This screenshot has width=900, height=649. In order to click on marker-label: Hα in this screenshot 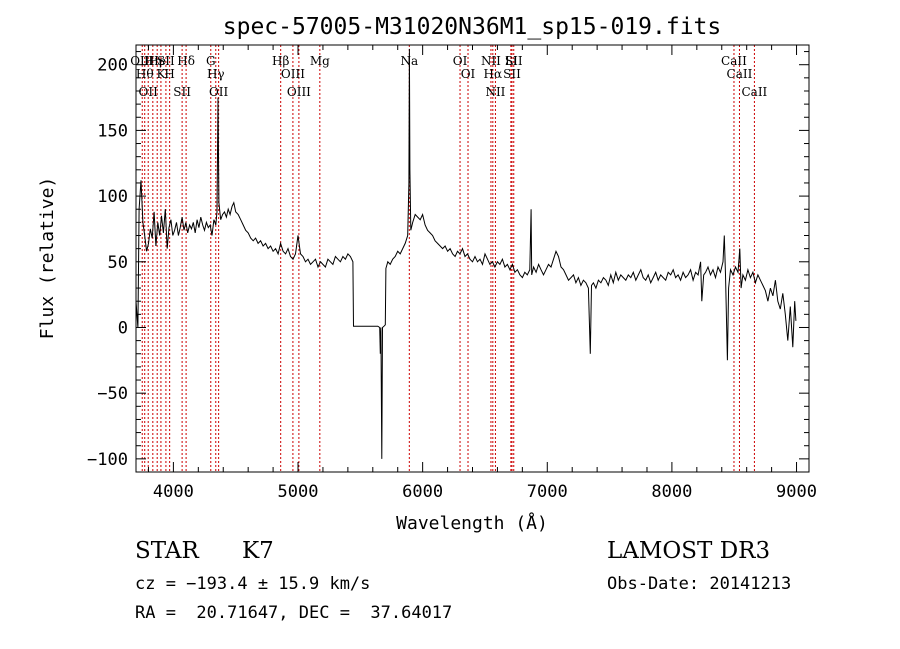, I will do `click(493, 74)`.